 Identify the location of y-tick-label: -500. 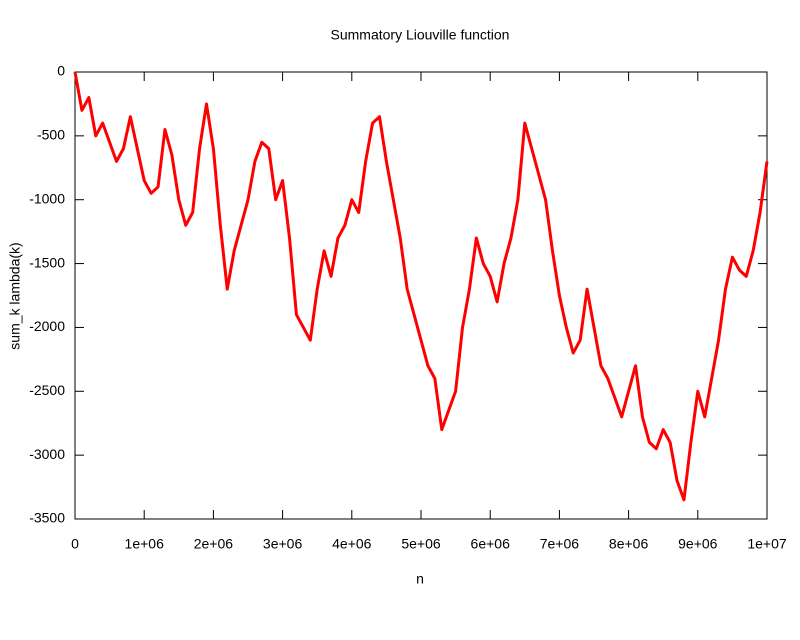
(51, 135).